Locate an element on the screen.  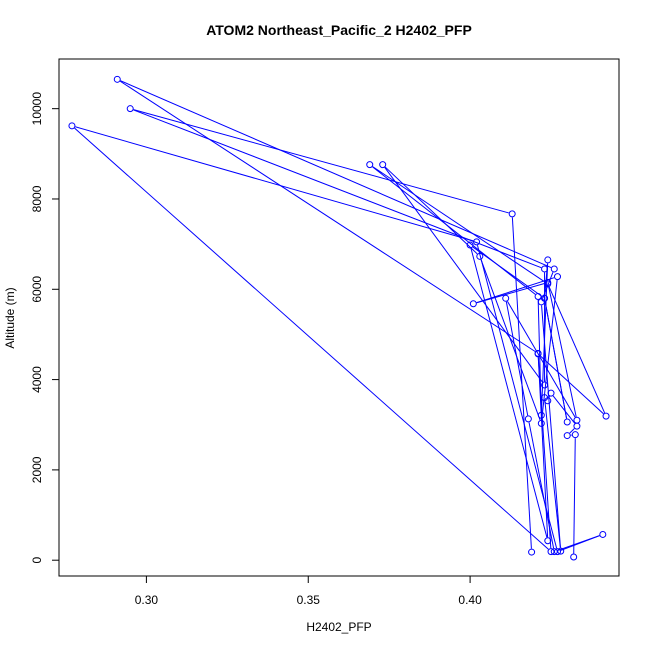
y-tick-label: 8000 is located at coordinates (37, 198).